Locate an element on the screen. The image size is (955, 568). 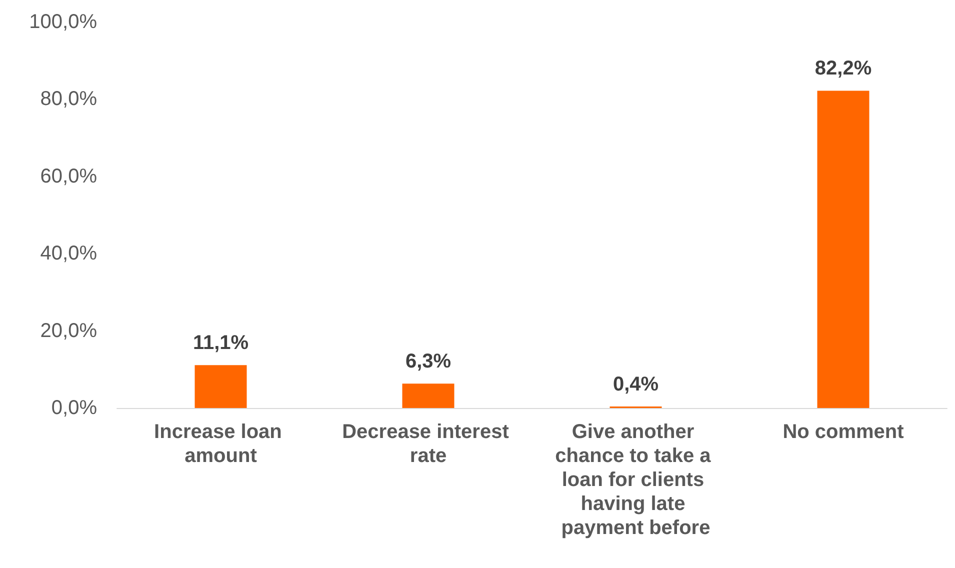
x-tick-label: Give another chance to take a loan for clients having late payment before is located at coordinates (635, 480).